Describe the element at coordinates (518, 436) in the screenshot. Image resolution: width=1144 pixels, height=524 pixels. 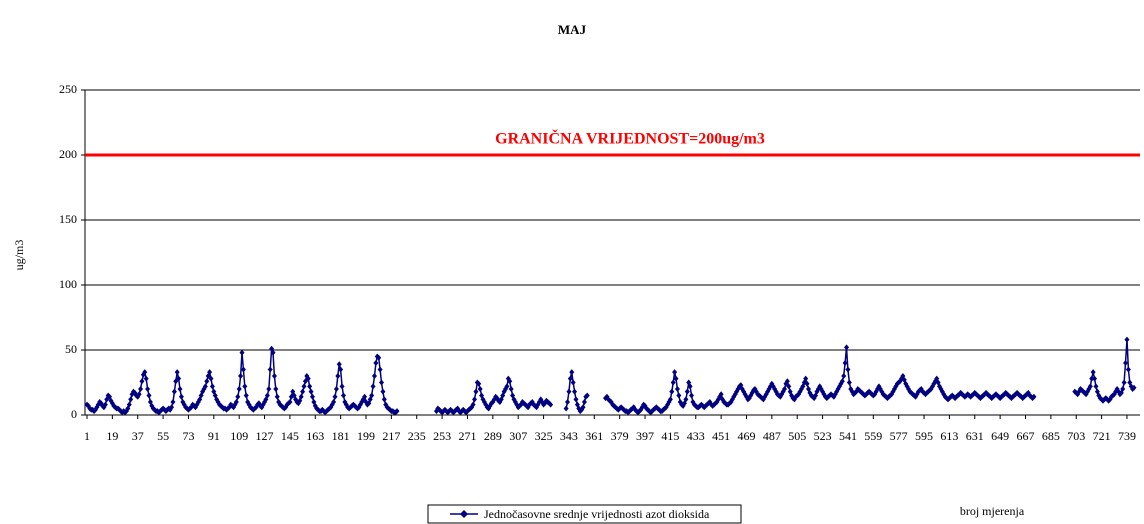
I see `x-tick-label: 307` at that location.